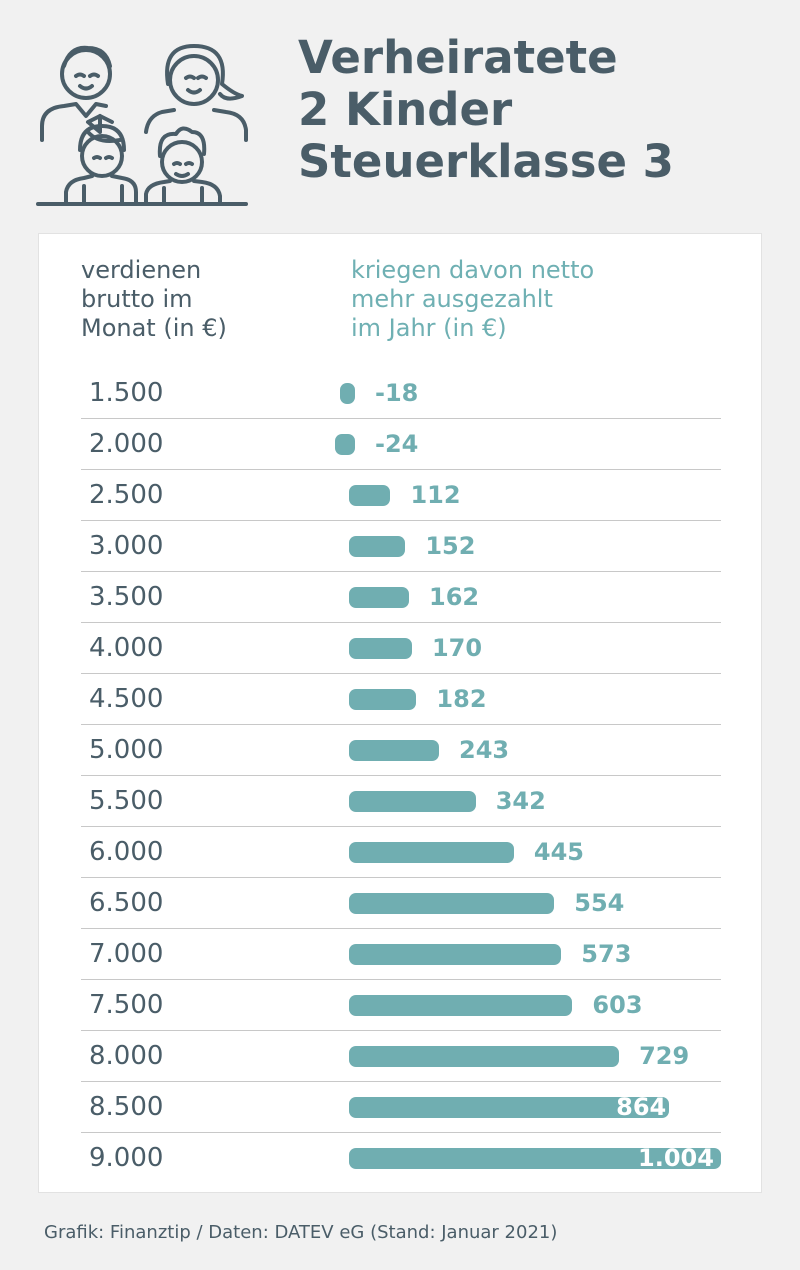 This screenshot has height=1270, width=800. I want to click on title-line-3: Steuerklasse 3, so click(486, 161).